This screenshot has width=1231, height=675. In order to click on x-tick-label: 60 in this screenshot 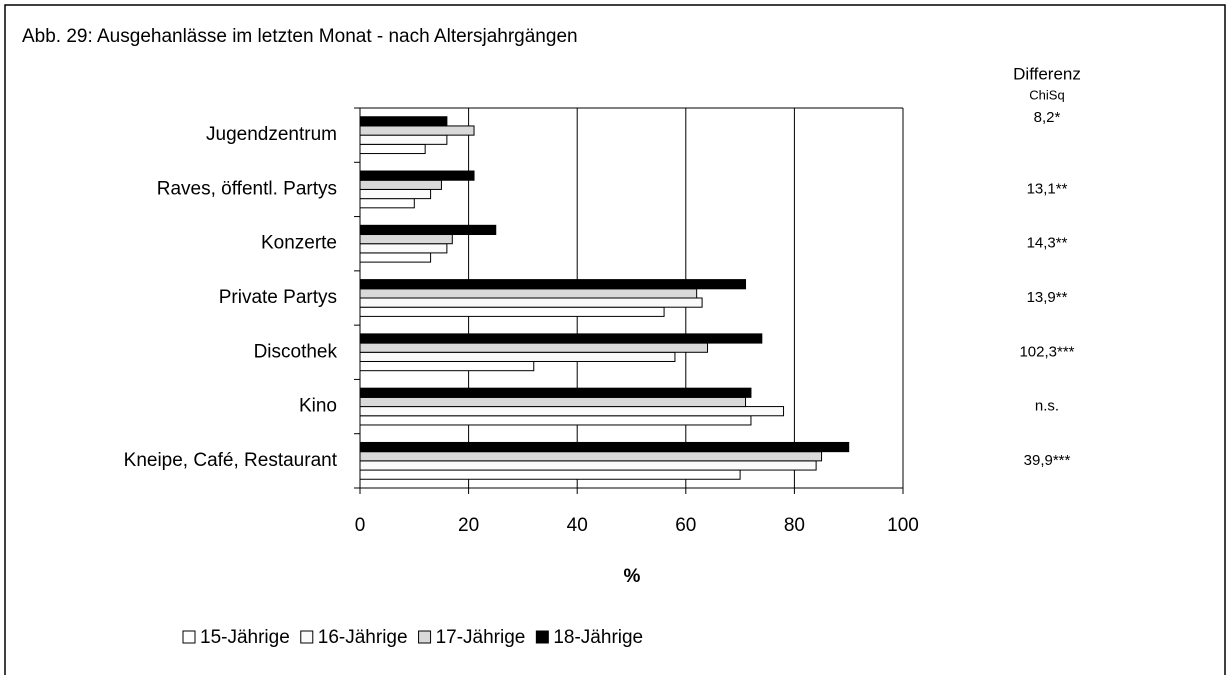, I will do `click(685, 525)`.